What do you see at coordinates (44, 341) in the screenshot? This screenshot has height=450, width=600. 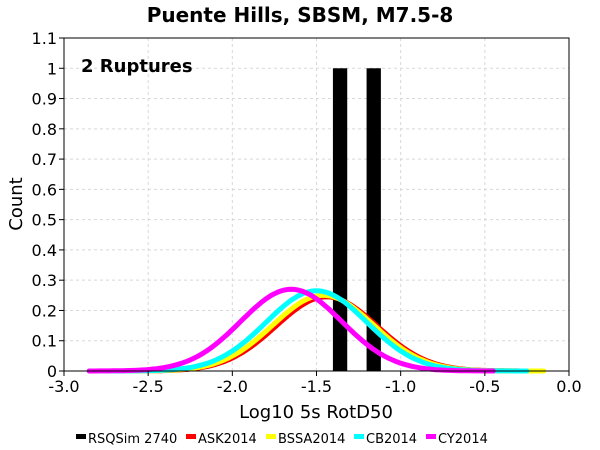 I see `y-tick-label: 0.1` at bounding box center [44, 341].